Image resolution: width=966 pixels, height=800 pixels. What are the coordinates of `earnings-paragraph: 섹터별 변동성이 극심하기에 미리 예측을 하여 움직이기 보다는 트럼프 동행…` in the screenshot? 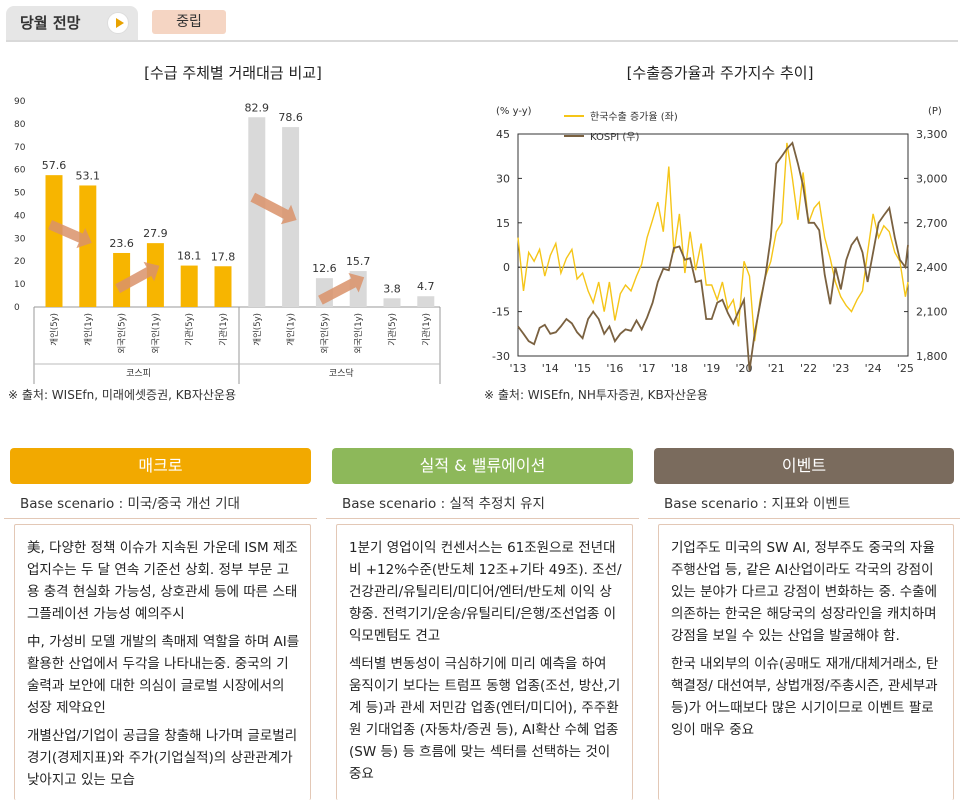 It's located at (485, 719).